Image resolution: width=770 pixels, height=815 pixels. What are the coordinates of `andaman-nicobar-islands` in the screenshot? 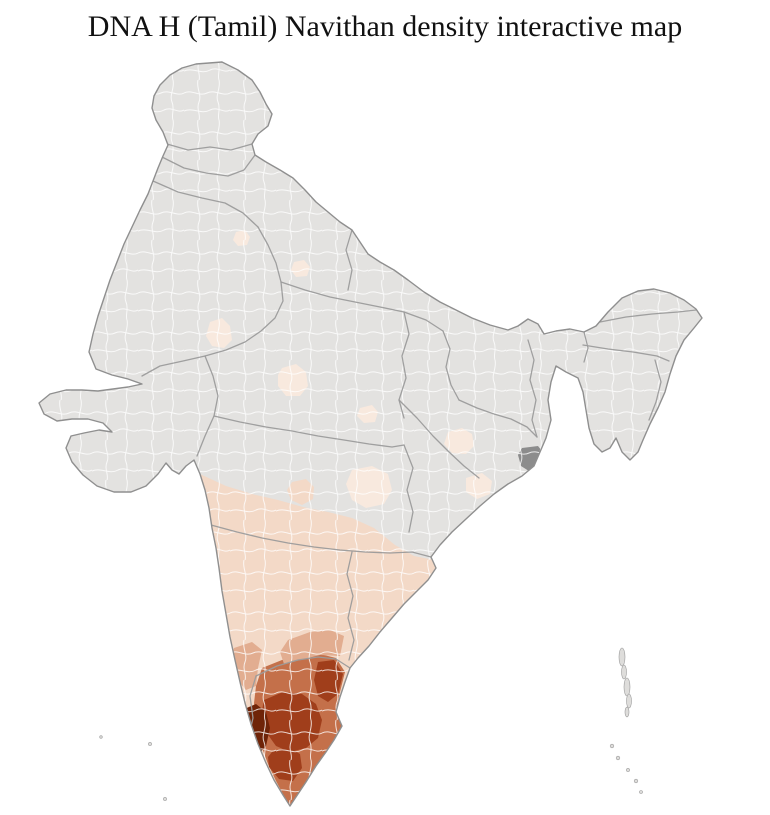 It's located at (626, 720).